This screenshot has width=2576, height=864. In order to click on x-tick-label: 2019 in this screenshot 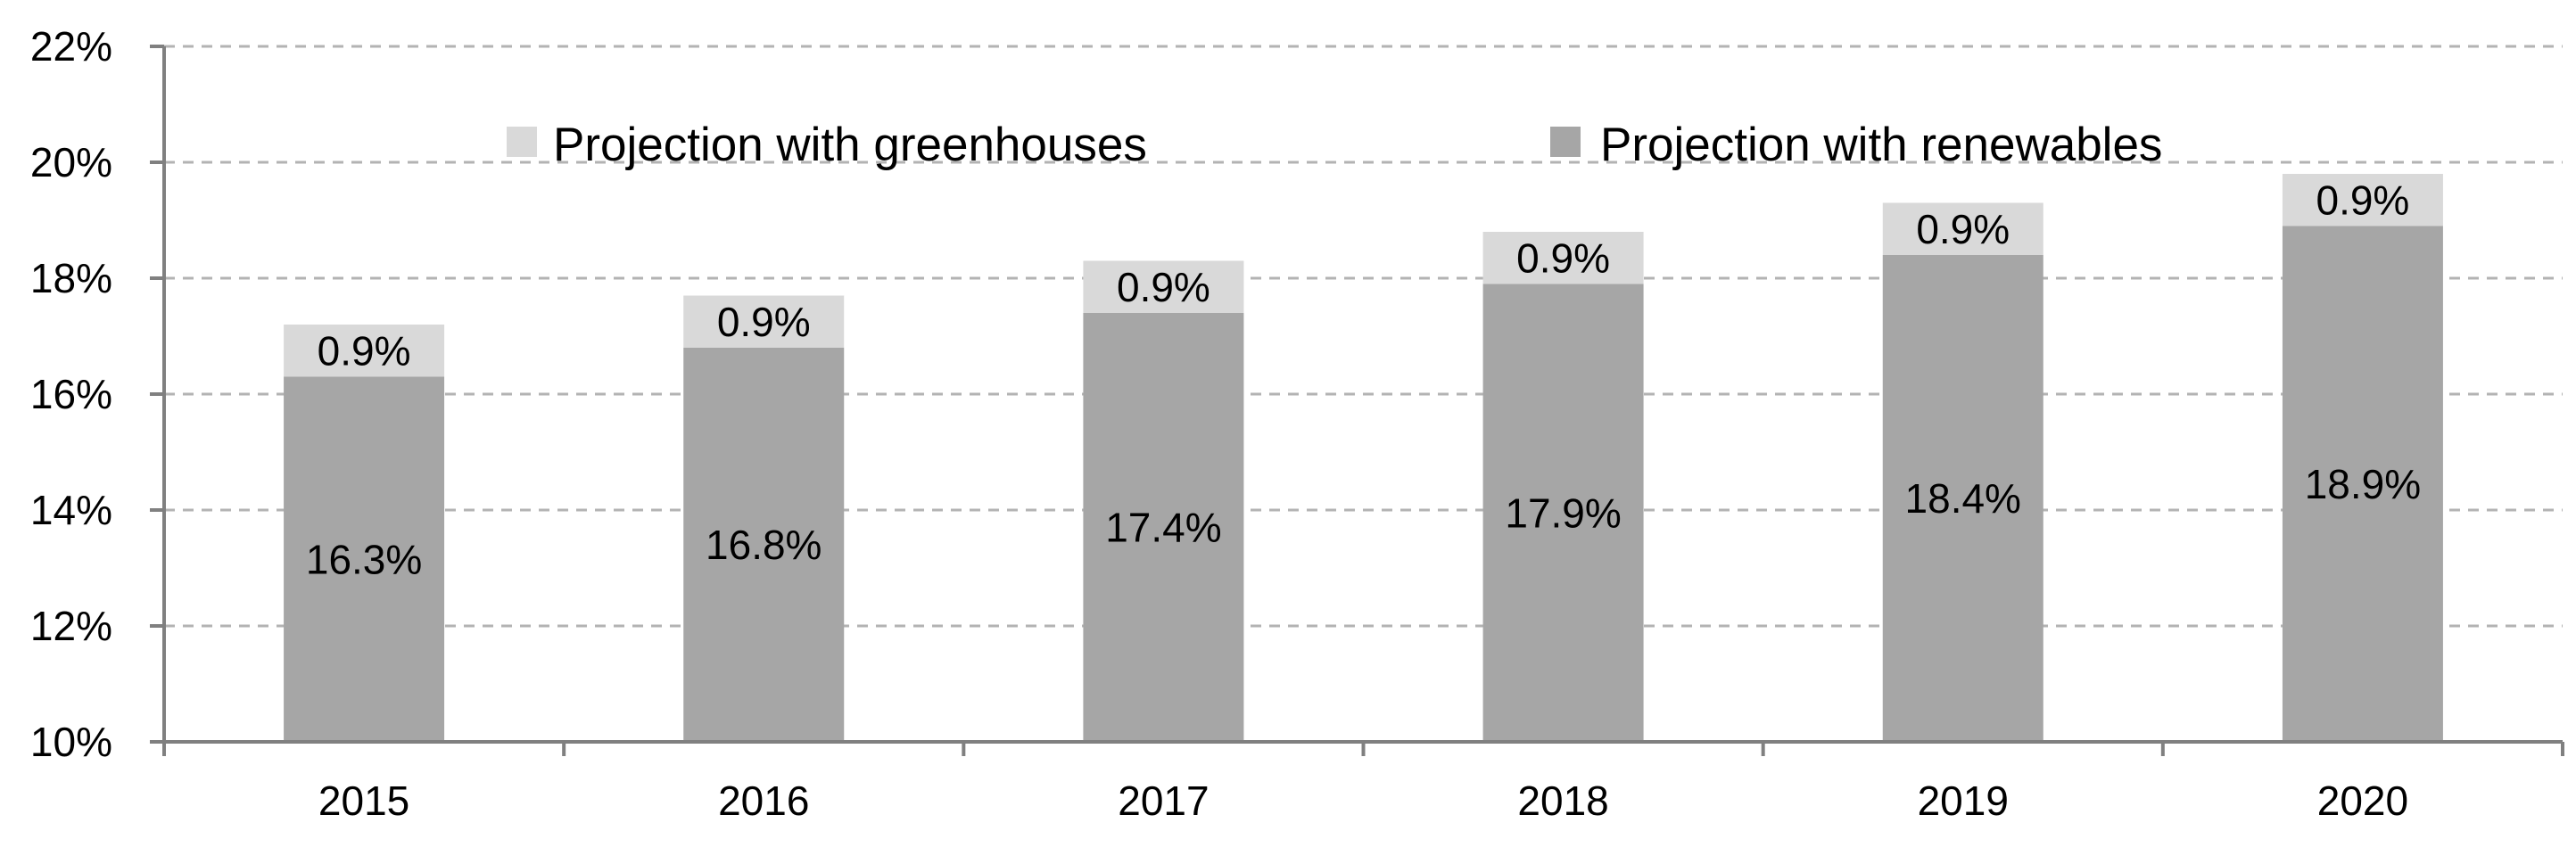, I will do `click(1964, 801)`.